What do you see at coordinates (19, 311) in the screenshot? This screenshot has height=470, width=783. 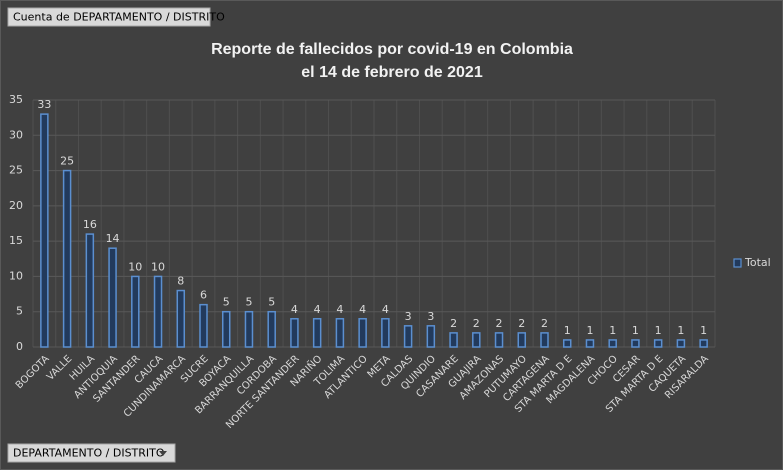 I see `y-tick-label: 5` at bounding box center [19, 311].